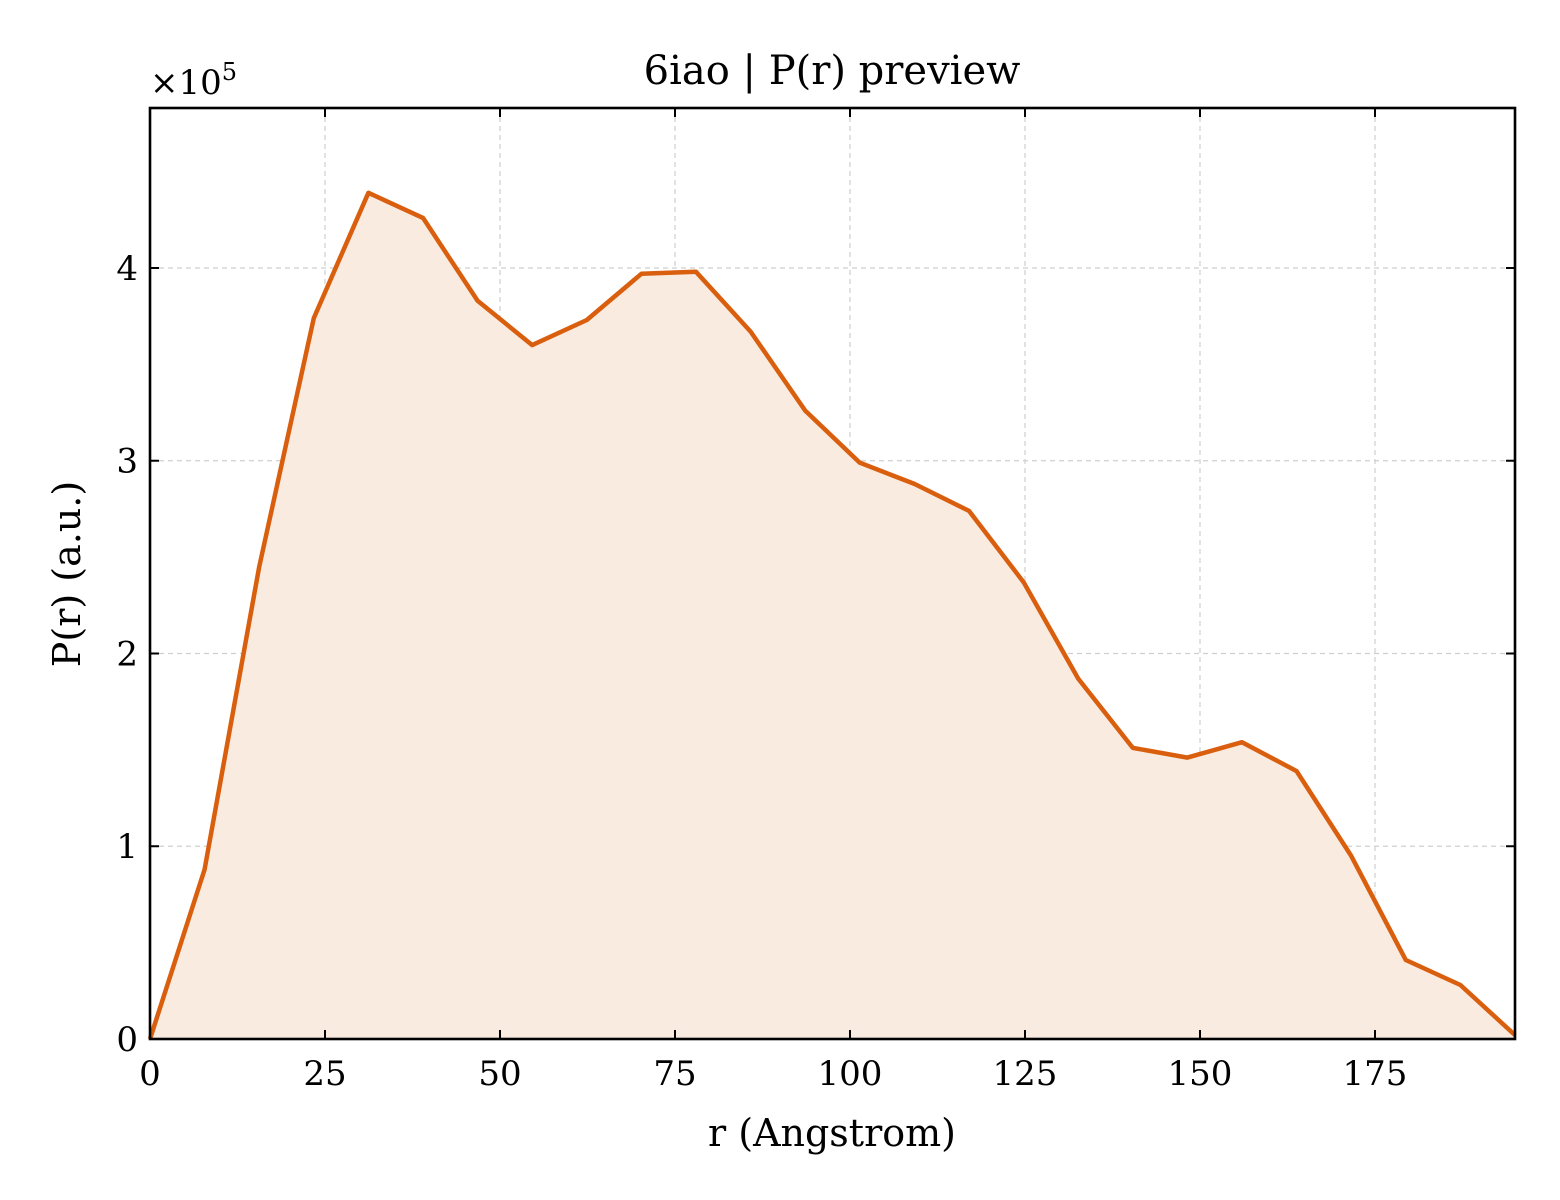  What do you see at coordinates (499, 1074) in the screenshot?
I see `x-tick-label: 50` at bounding box center [499, 1074].